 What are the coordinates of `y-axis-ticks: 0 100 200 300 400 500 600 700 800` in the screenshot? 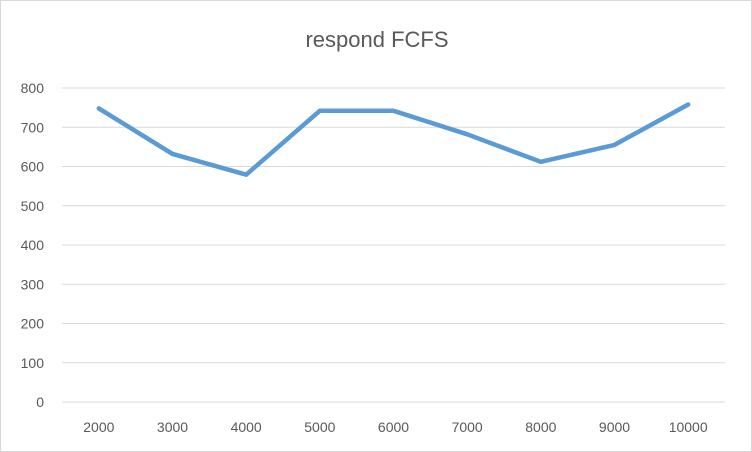 It's located at (33, 245).